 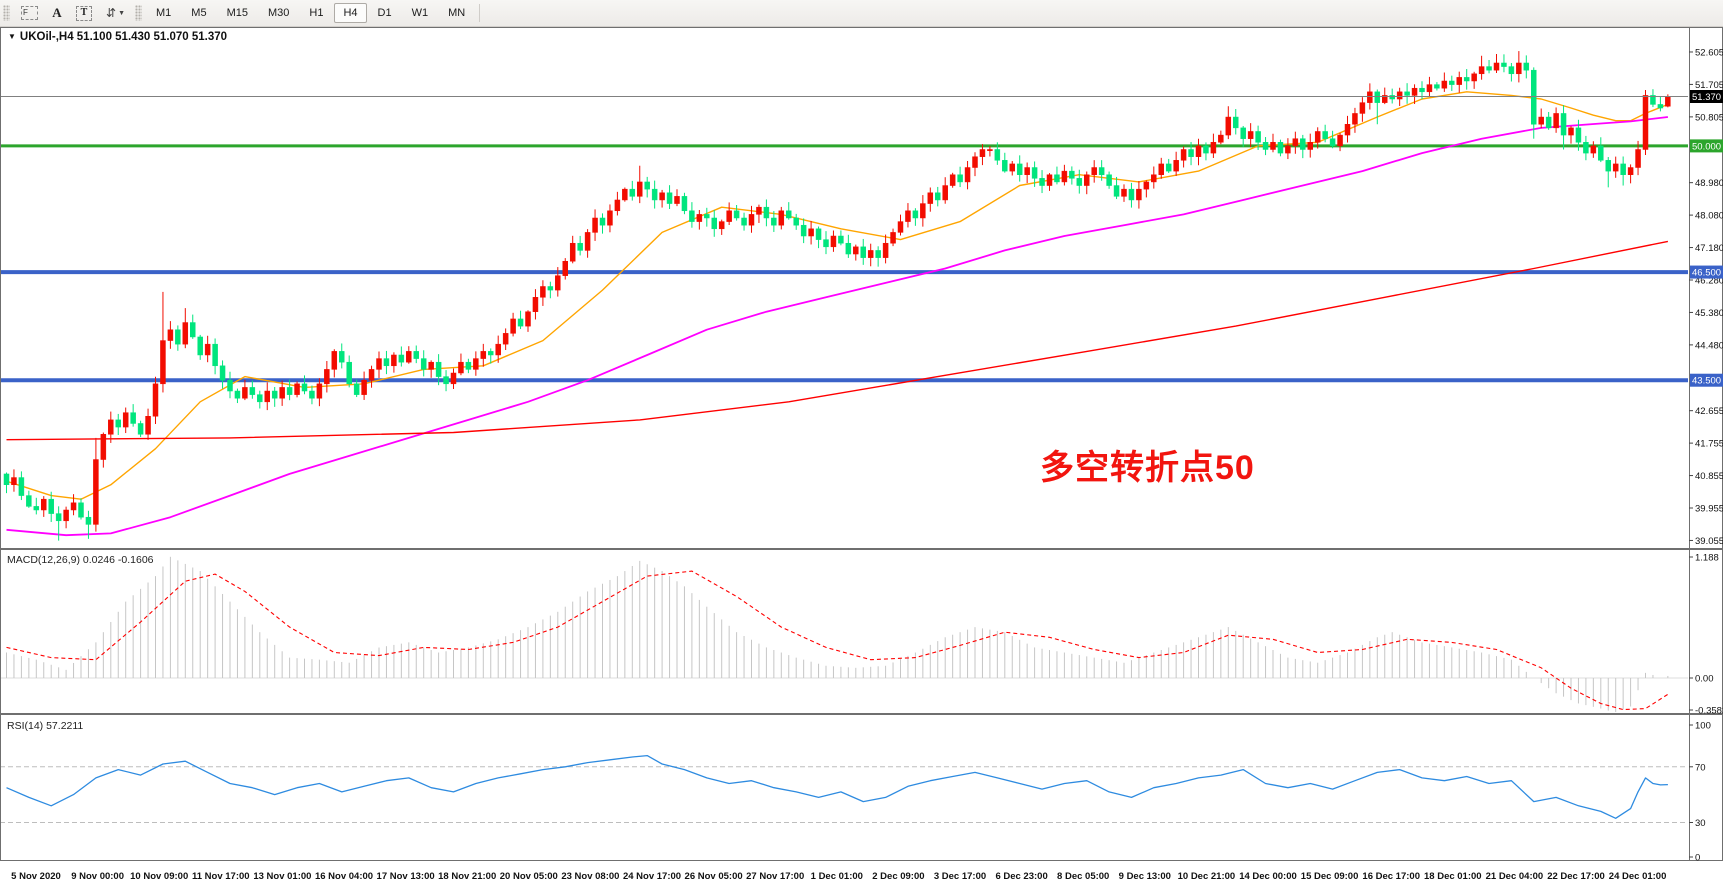 What do you see at coordinates (1021, 876) in the screenshot?
I see `svg-text: 6 Dec 23:00` at bounding box center [1021, 876].